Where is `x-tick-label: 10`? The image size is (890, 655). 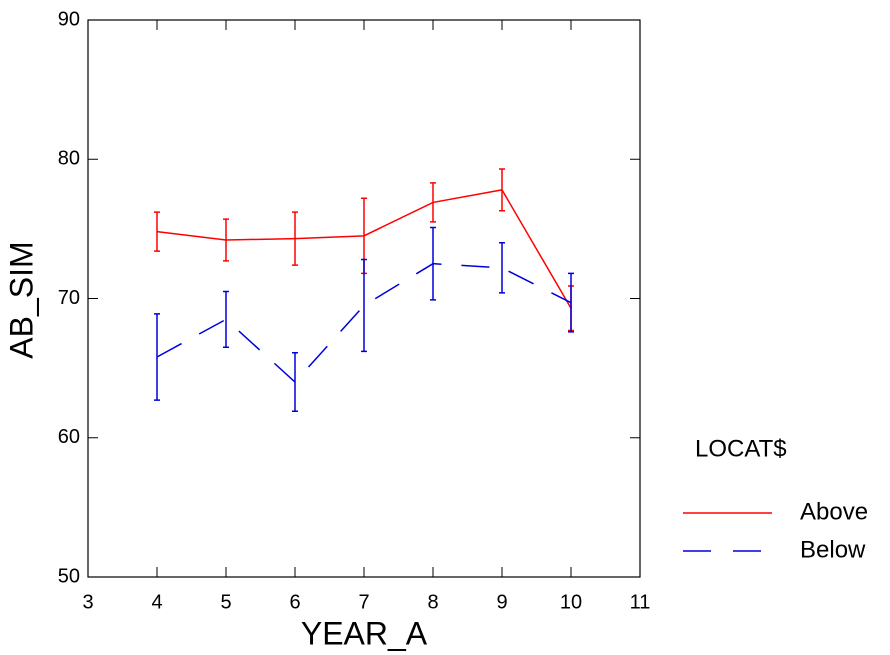
x-tick-label: 10 is located at coordinates (571, 602).